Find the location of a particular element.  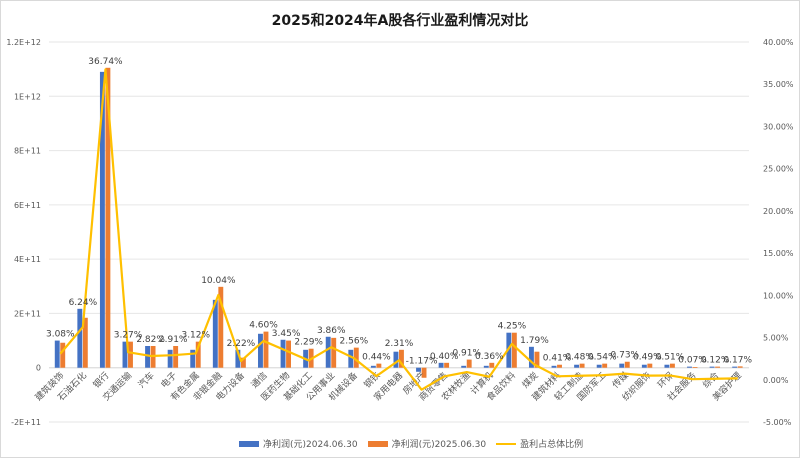

y2-tick-label: 5.00% is located at coordinates (776, 338).